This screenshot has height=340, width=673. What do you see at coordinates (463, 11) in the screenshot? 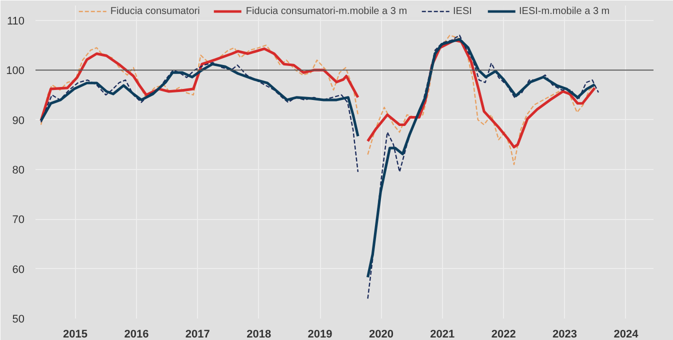
I see `legend-label: IESI` at bounding box center [463, 11].